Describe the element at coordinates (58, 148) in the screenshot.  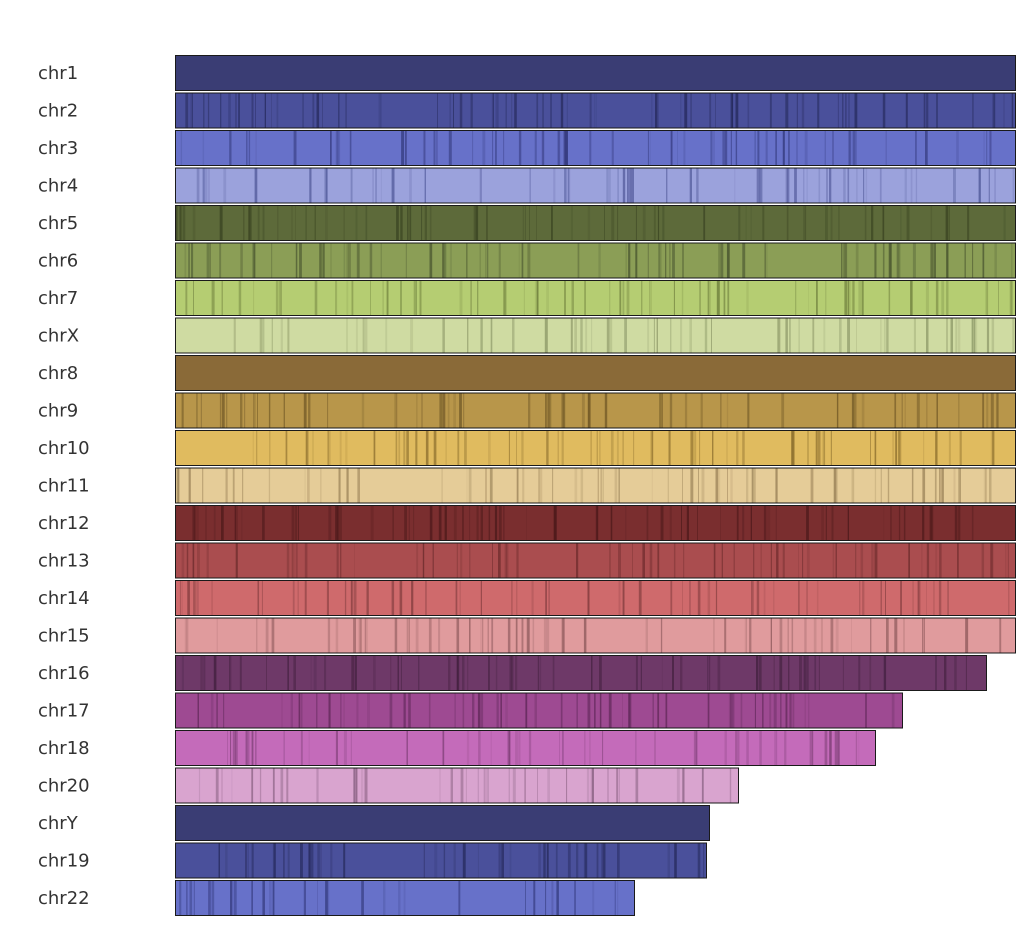
I see `chromosome-label-chr3: chr3` at that location.